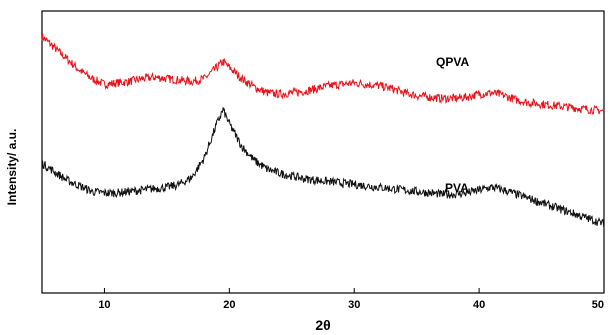 This screenshot has width=615, height=335. Describe the element at coordinates (104, 305) in the screenshot. I see `x-tick-label: 10` at that location.